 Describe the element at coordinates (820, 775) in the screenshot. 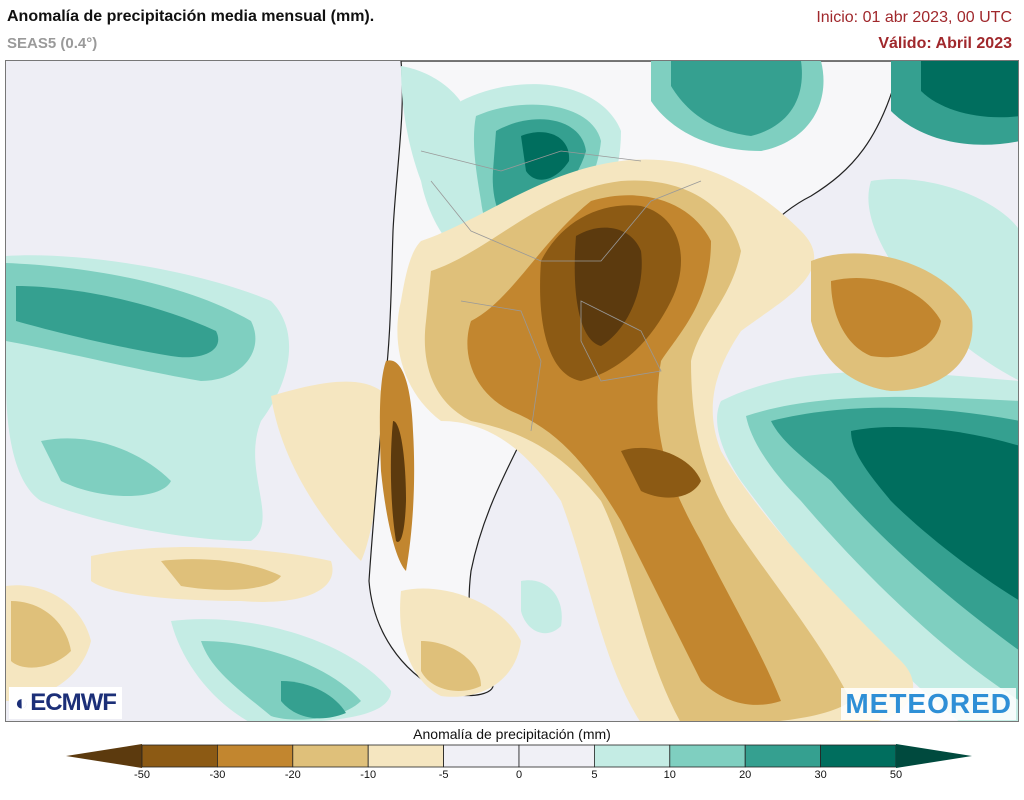

I see `colorbar-tick-label: 30` at that location.